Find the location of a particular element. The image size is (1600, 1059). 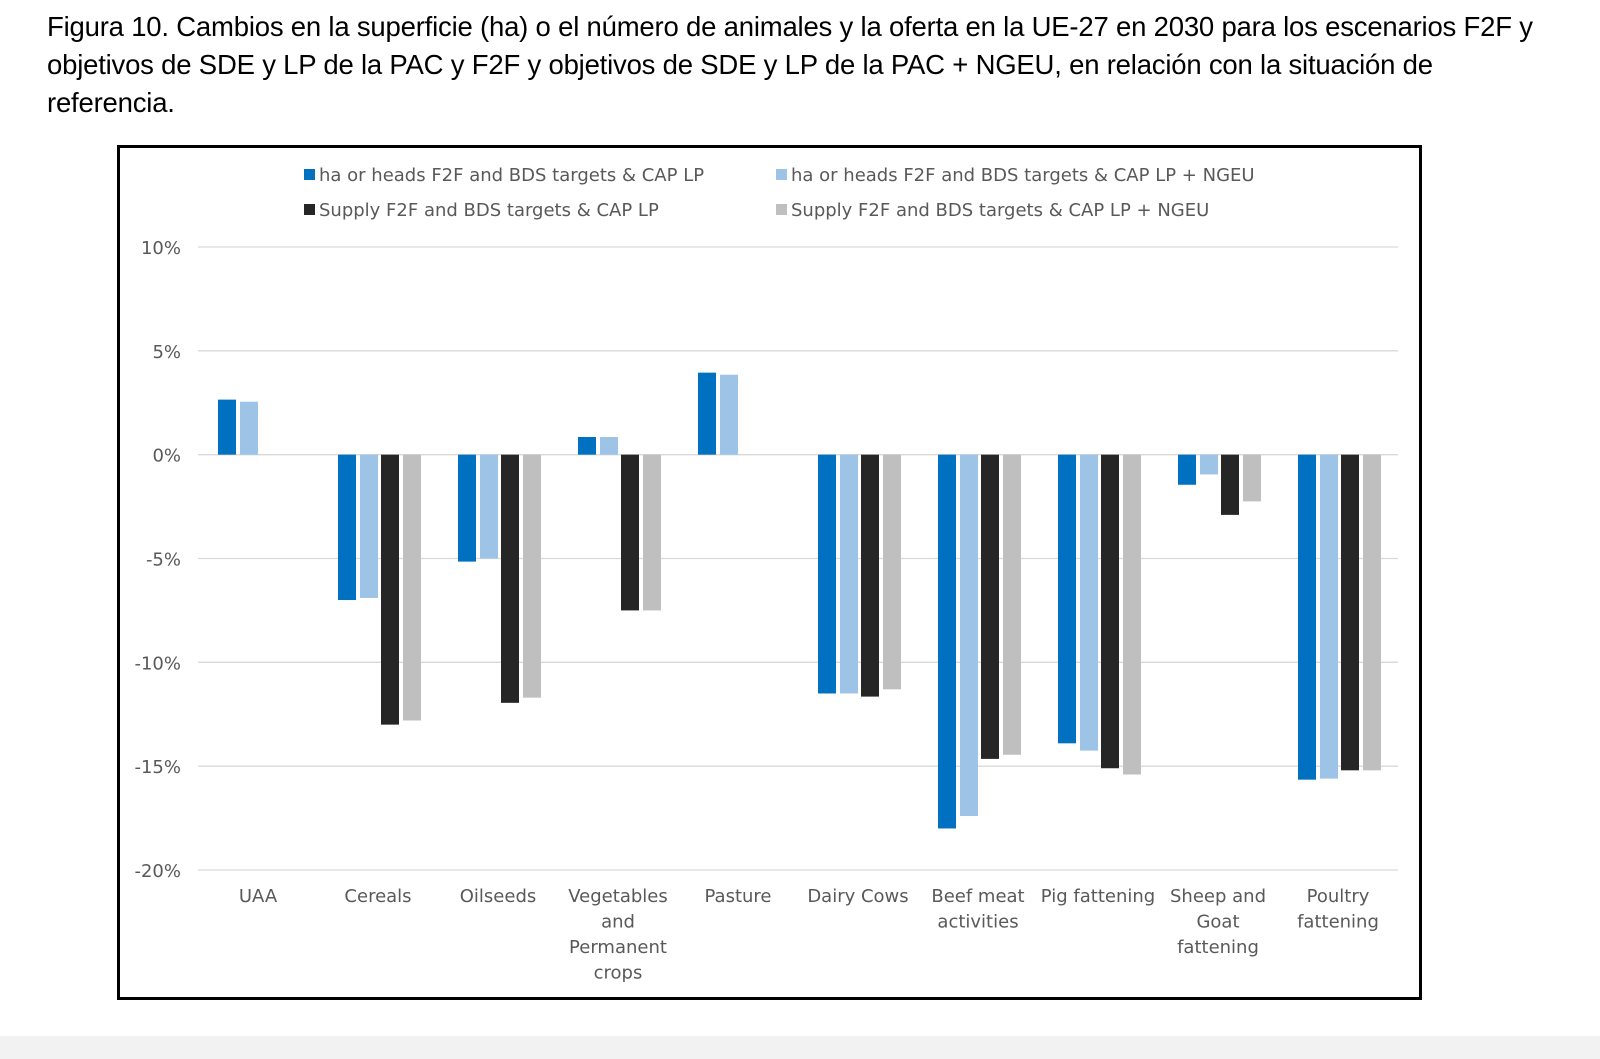

y-tick-label: 0% is located at coordinates (166, 456).